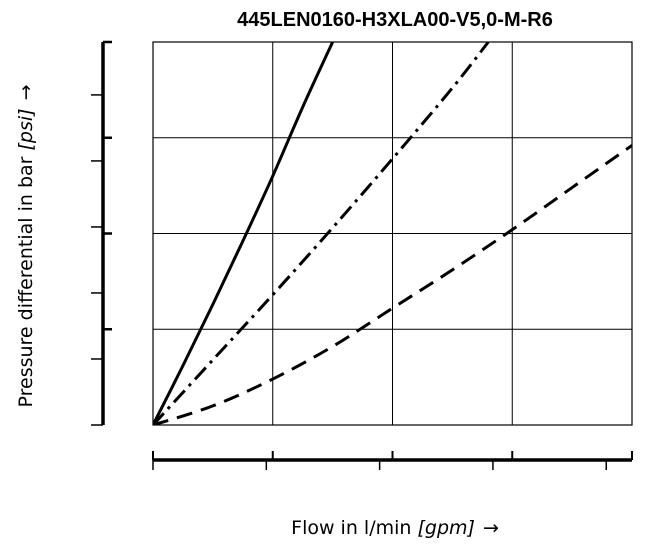  Describe the element at coordinates (26, 92) in the screenshot. I see `y-axis-title-arrow: →` at that location.